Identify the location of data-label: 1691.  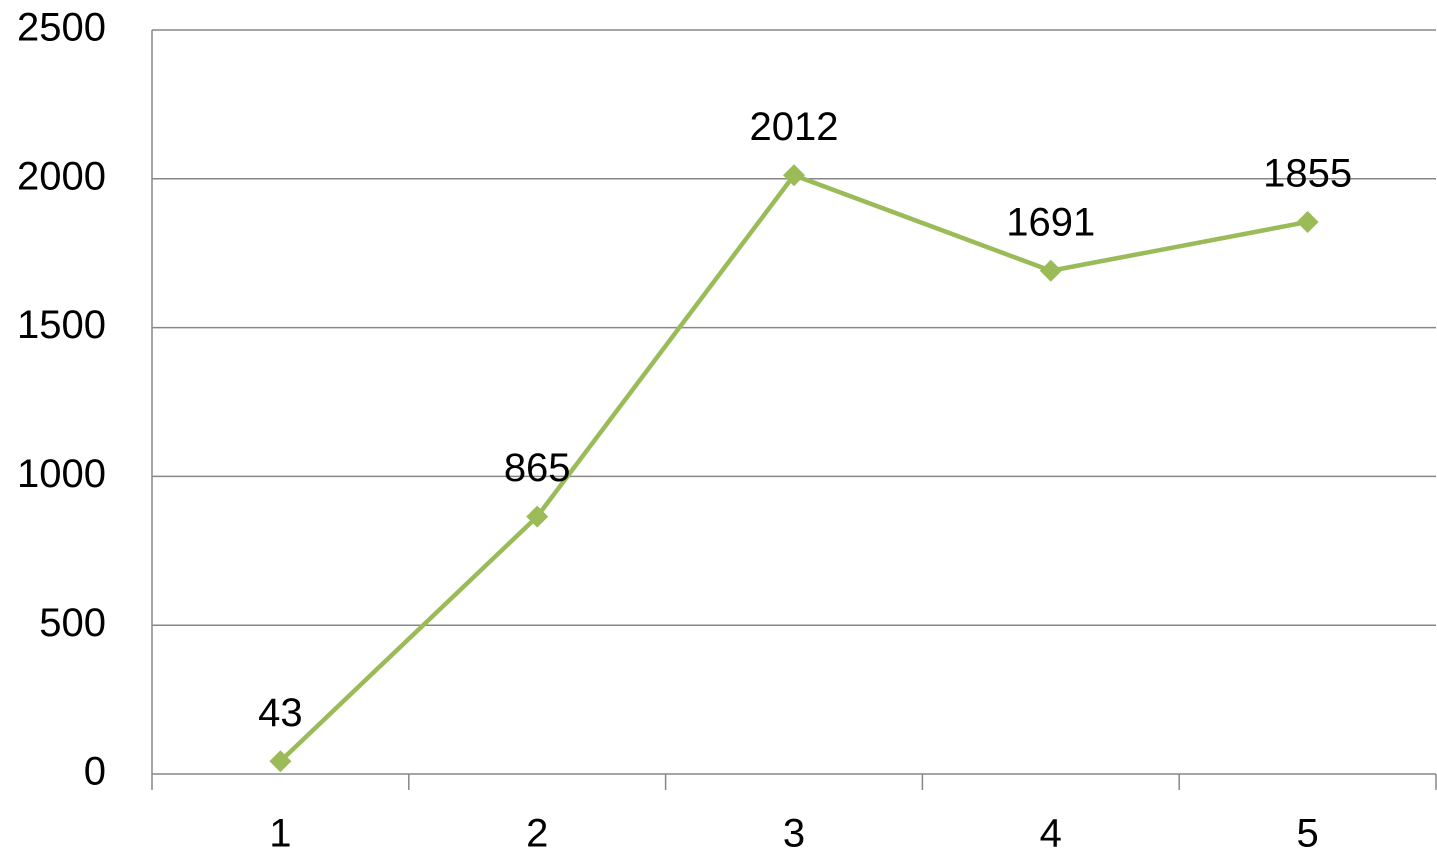
(1050, 222).